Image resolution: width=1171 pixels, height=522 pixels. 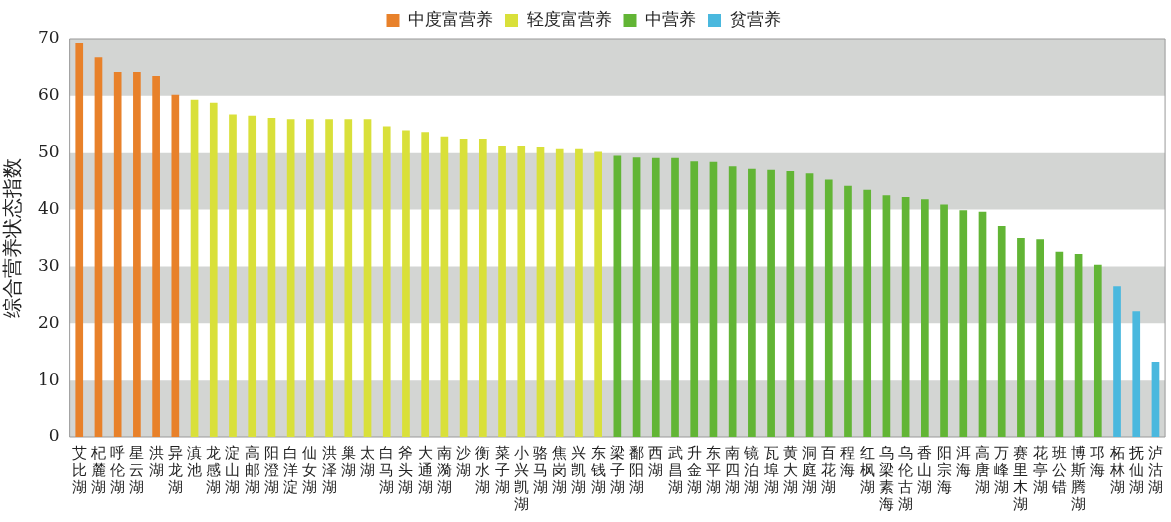 I want to click on x-tick-label: 异龙湖, so click(x=175, y=470).